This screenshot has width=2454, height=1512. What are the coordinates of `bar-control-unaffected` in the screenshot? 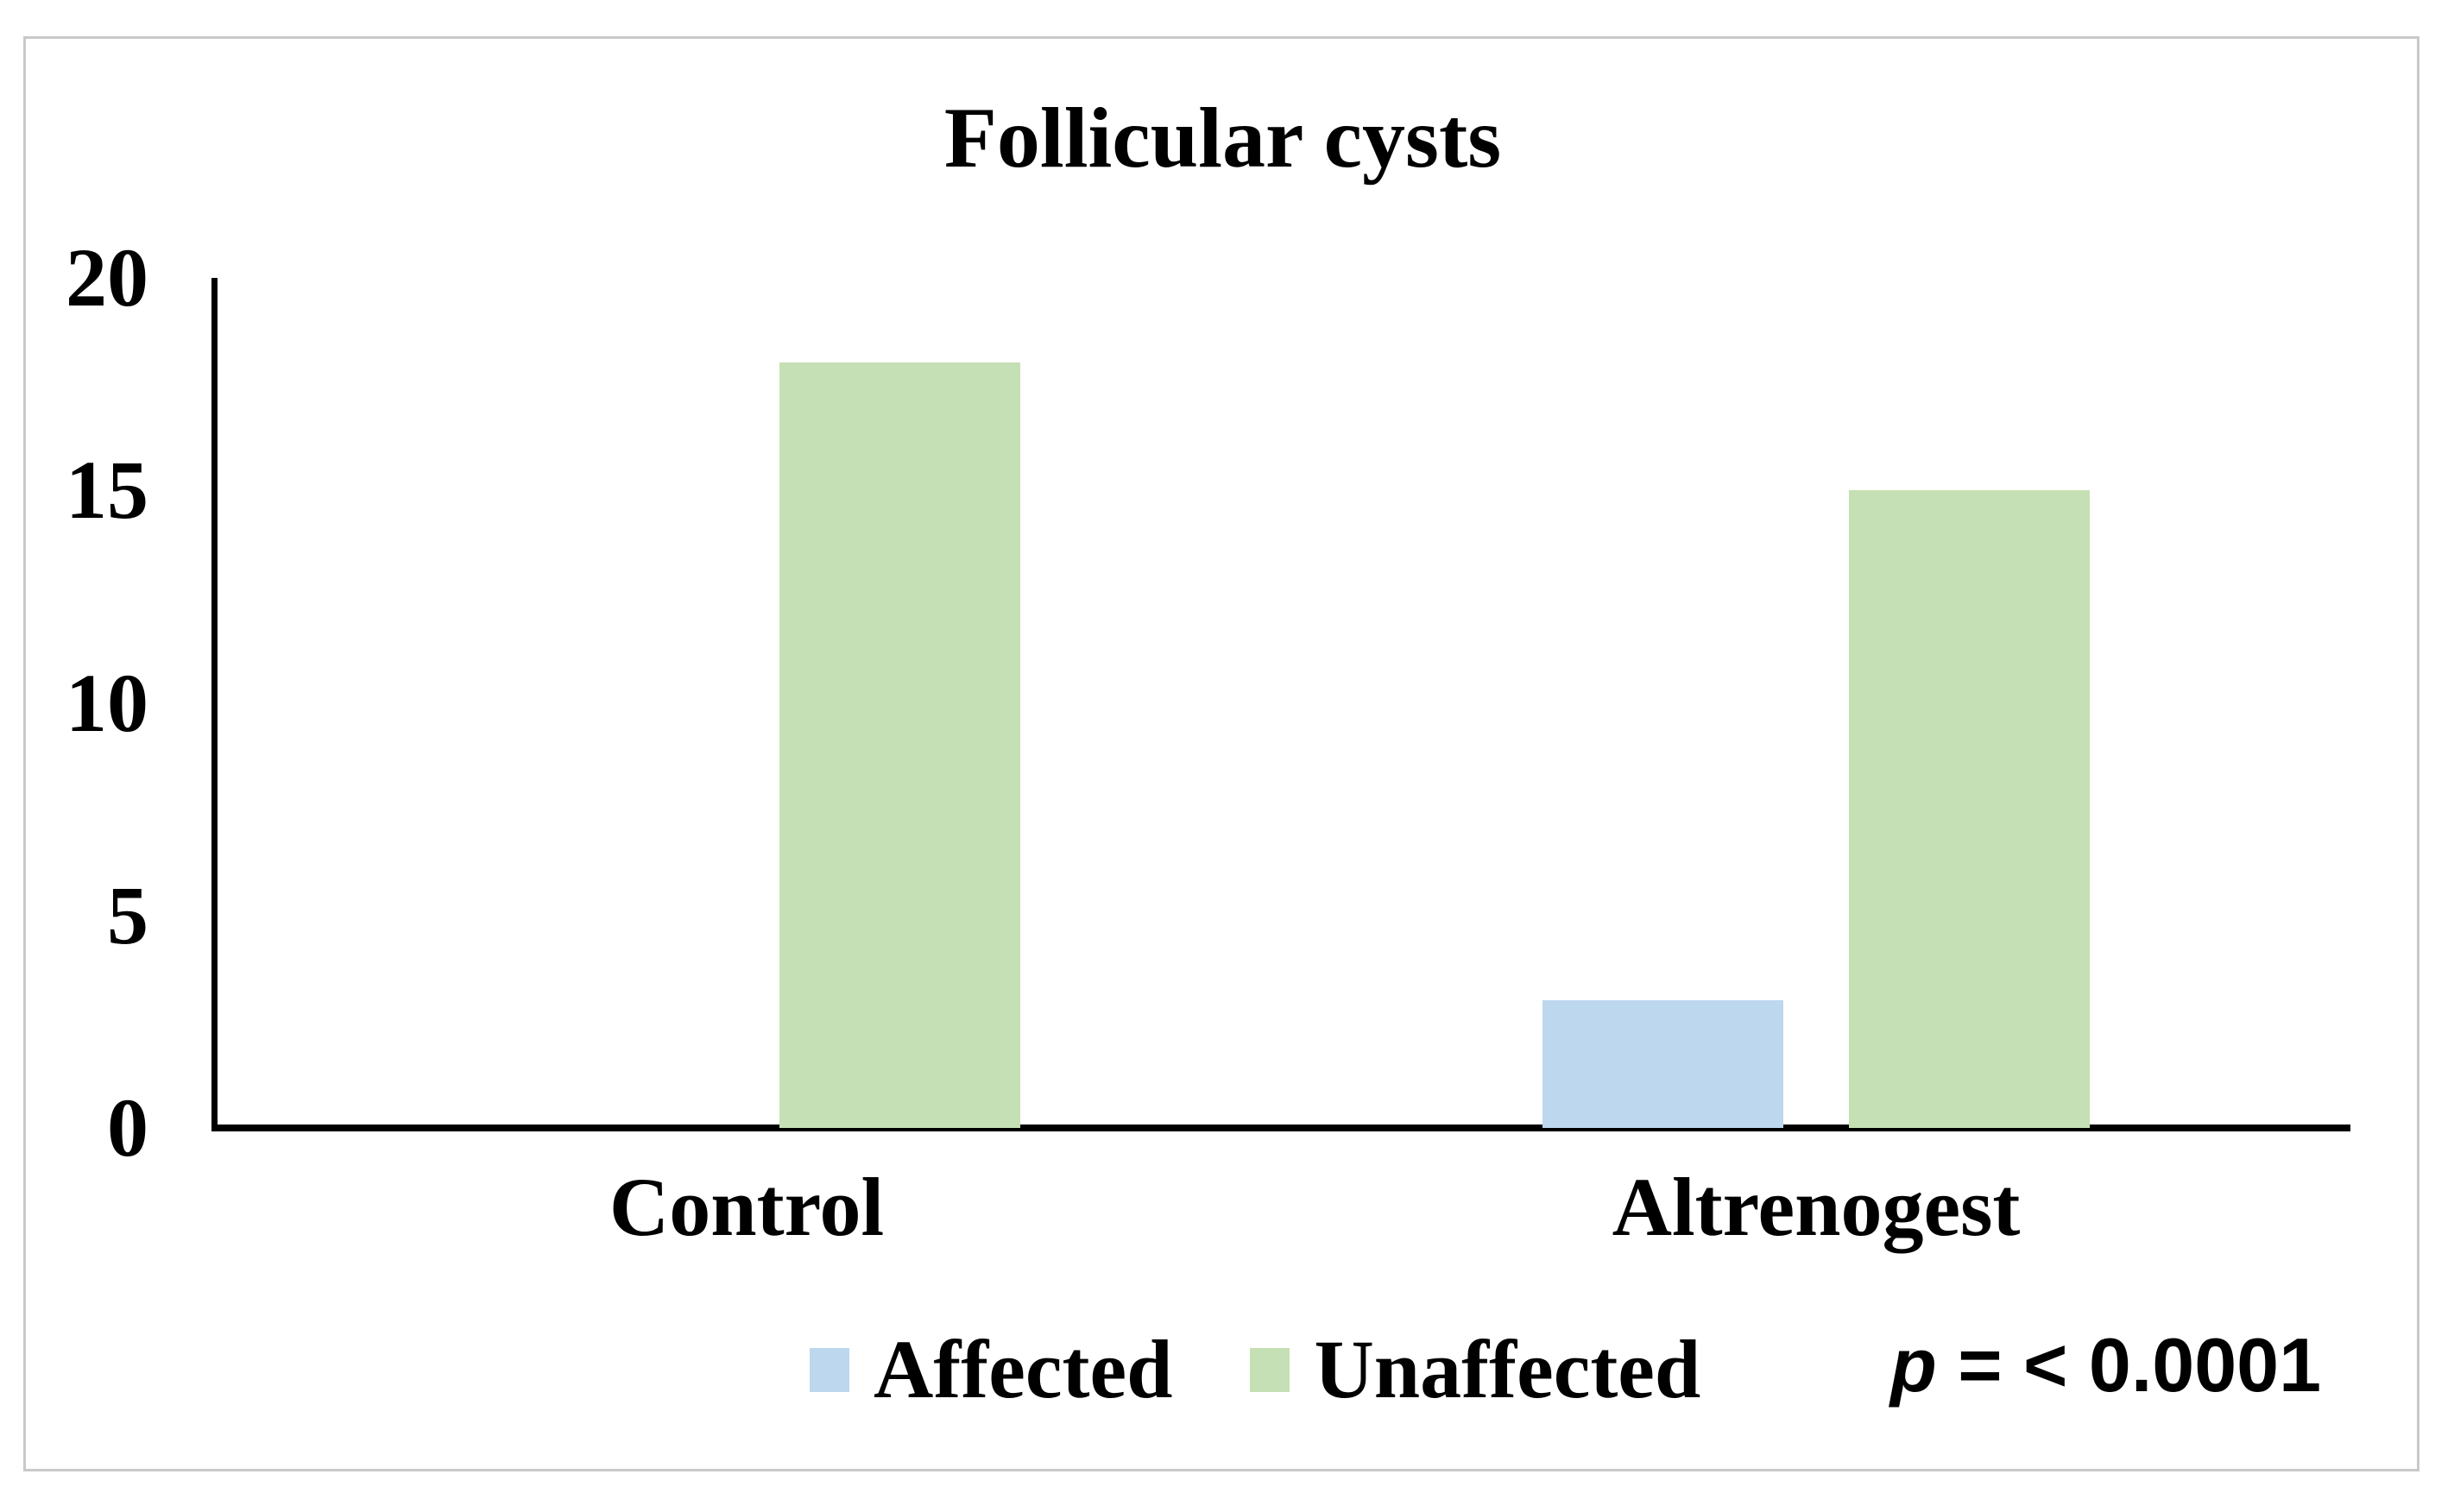 It's located at (899, 745).